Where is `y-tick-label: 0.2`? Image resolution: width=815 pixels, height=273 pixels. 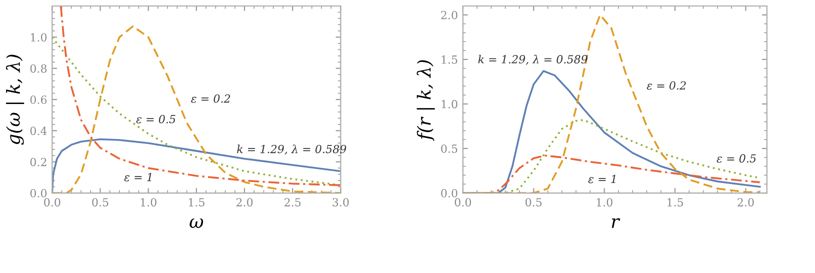 y-tick-label: 0.2 is located at coordinates (38, 162).